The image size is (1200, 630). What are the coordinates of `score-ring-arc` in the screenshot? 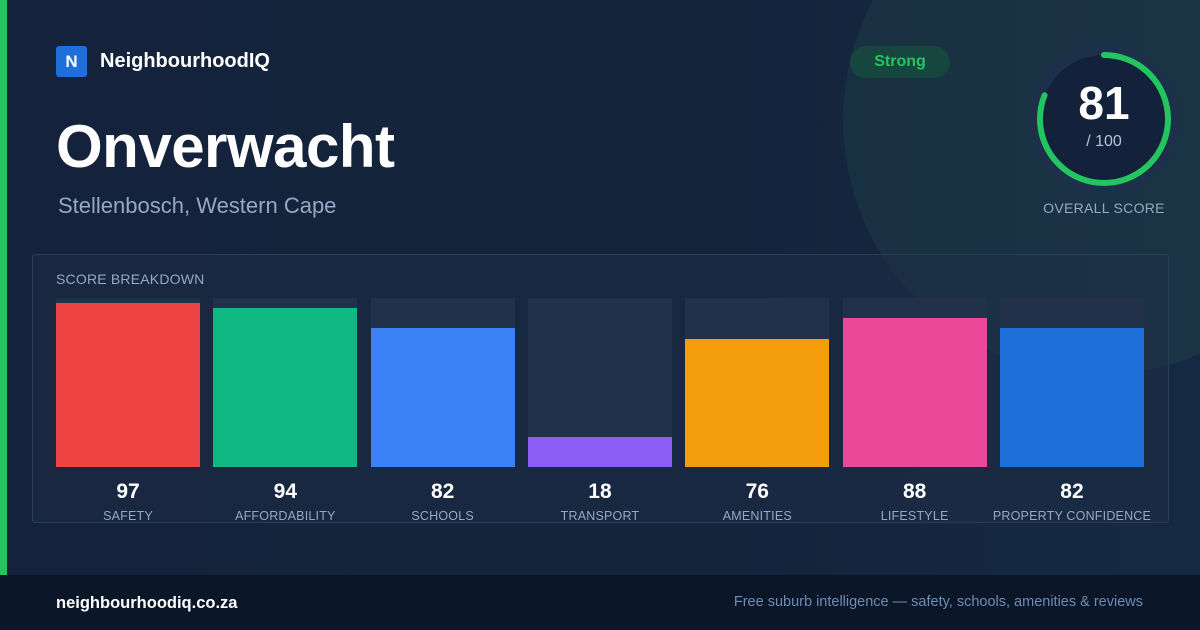 It's located at (1104, 119).